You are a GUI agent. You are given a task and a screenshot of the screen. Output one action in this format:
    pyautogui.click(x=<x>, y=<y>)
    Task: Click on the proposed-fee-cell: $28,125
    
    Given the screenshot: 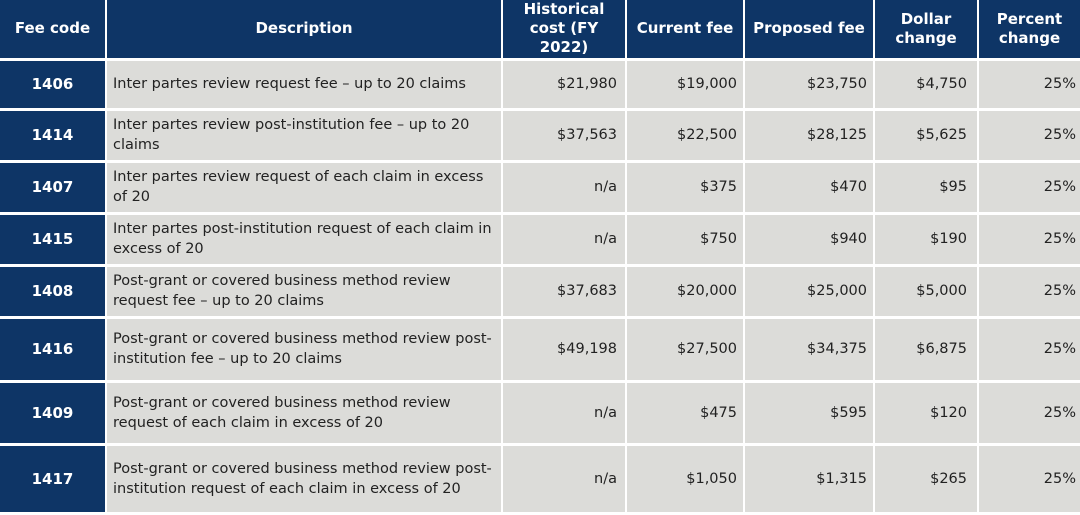 What is the action you would take?
    pyautogui.click(x=809, y=136)
    